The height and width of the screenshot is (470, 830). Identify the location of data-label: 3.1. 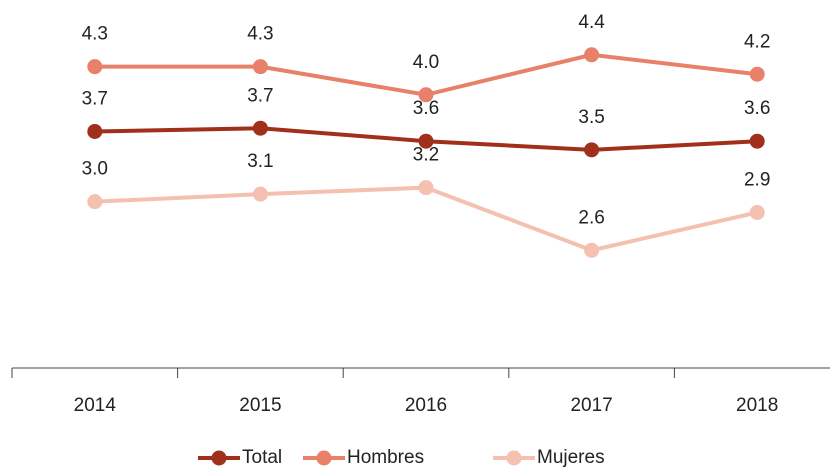
(260, 161).